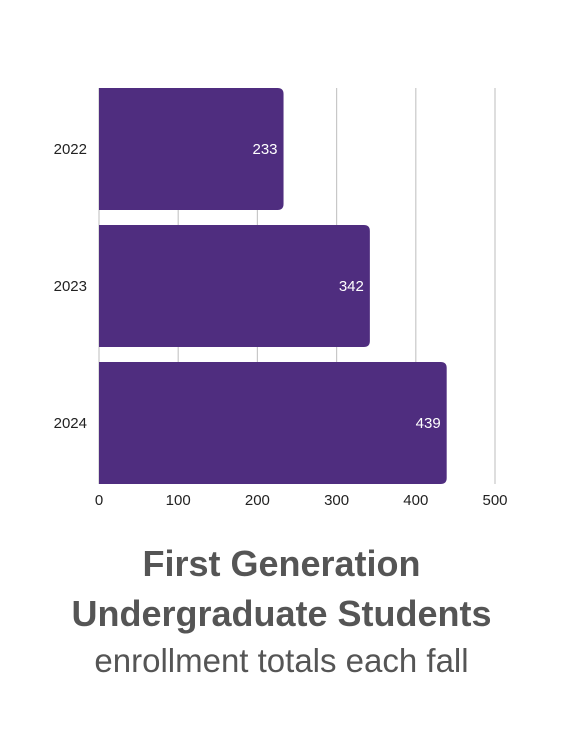  I want to click on category-label-2024: 2024, so click(70, 423).